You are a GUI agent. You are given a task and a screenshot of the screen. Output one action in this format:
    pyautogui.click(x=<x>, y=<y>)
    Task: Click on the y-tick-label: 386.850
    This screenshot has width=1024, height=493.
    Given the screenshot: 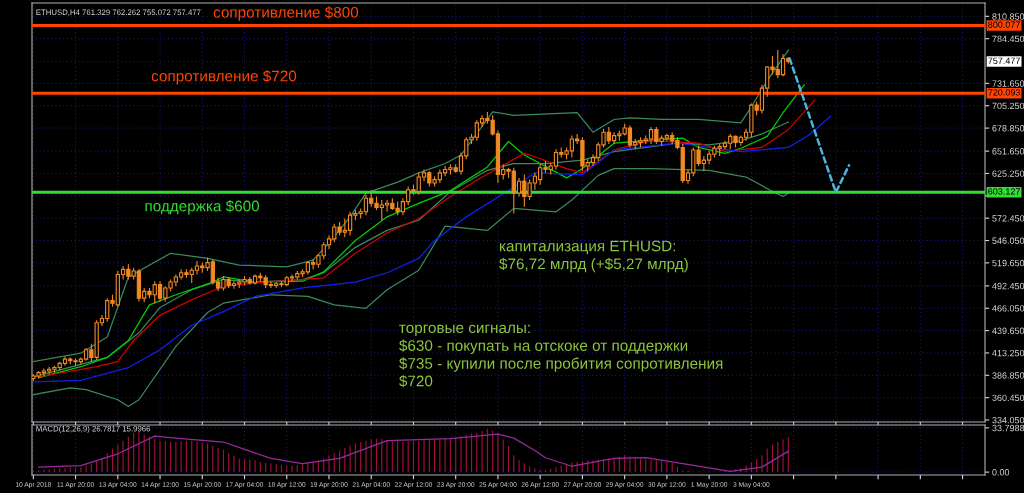 What is the action you would take?
    pyautogui.click(x=1008, y=375)
    